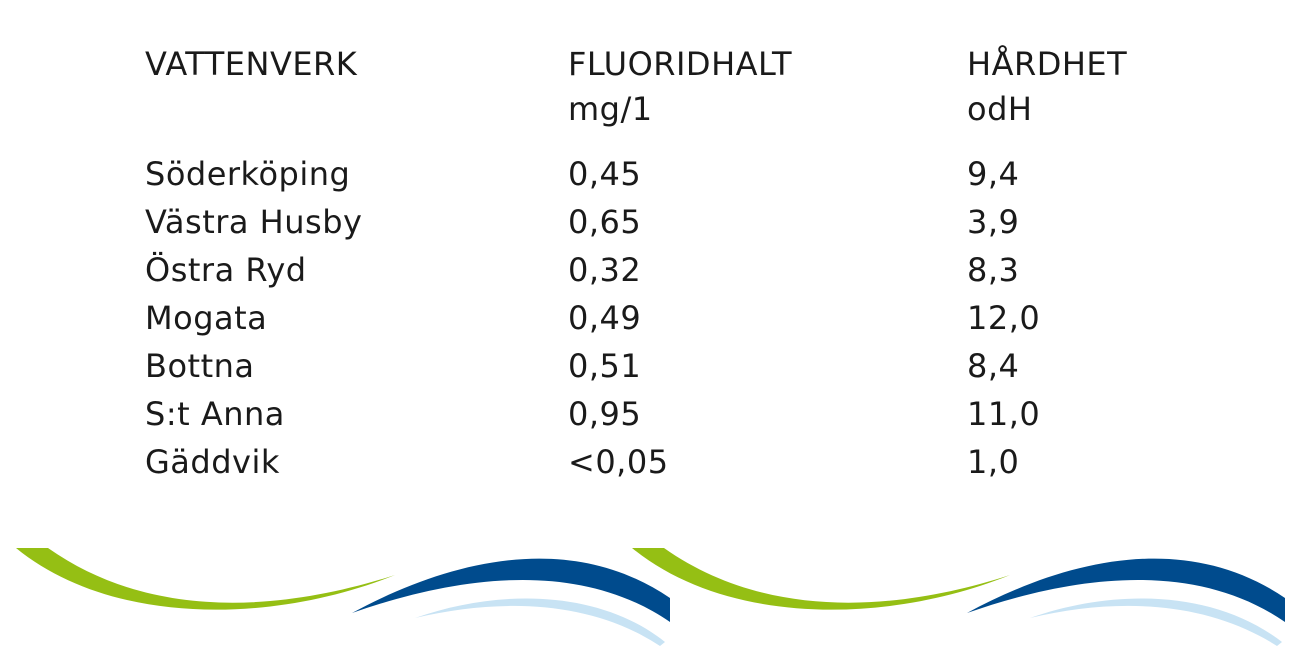 This screenshot has height=650, width=1300. Describe the element at coordinates (680, 64) in the screenshot. I see `header-fluoridhalt: FLUORIDHALT` at that location.